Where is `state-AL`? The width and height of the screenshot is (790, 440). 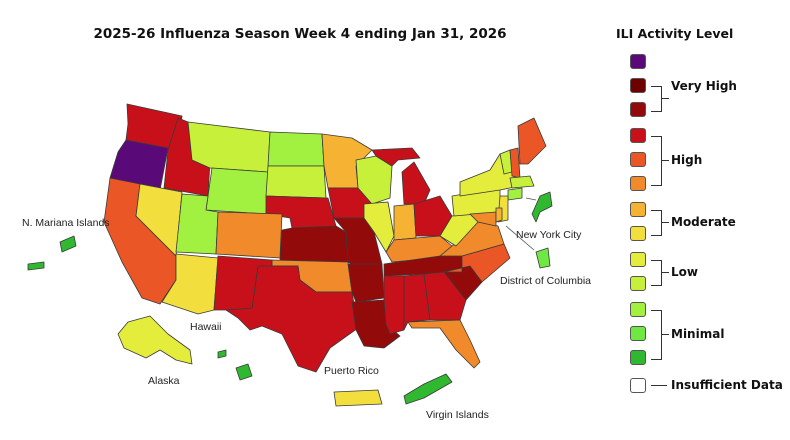 state-AL is located at coordinates (417, 302).